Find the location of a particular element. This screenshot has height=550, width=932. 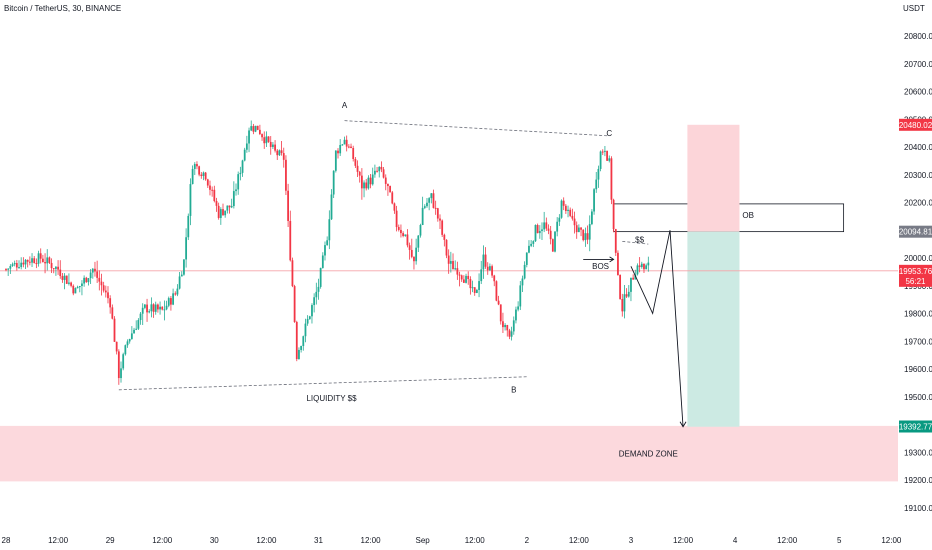

stop-zone is located at coordinates (713, 178).